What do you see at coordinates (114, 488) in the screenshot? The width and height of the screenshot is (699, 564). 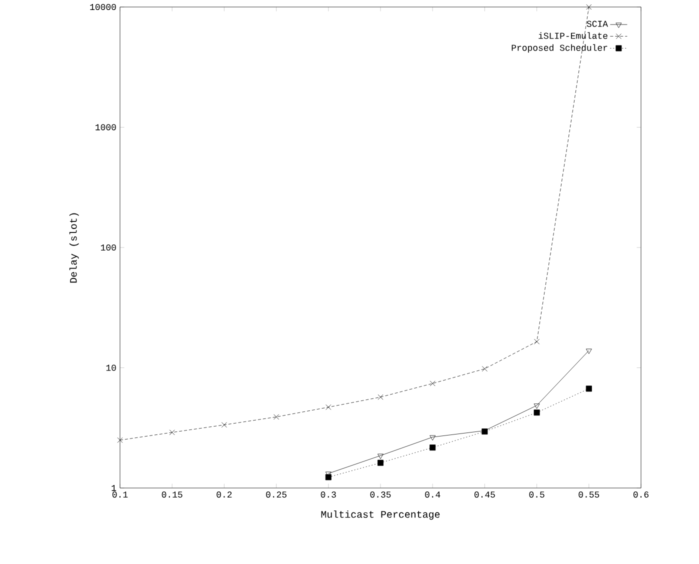 I see `y-tick-label: 1` at bounding box center [114, 488].